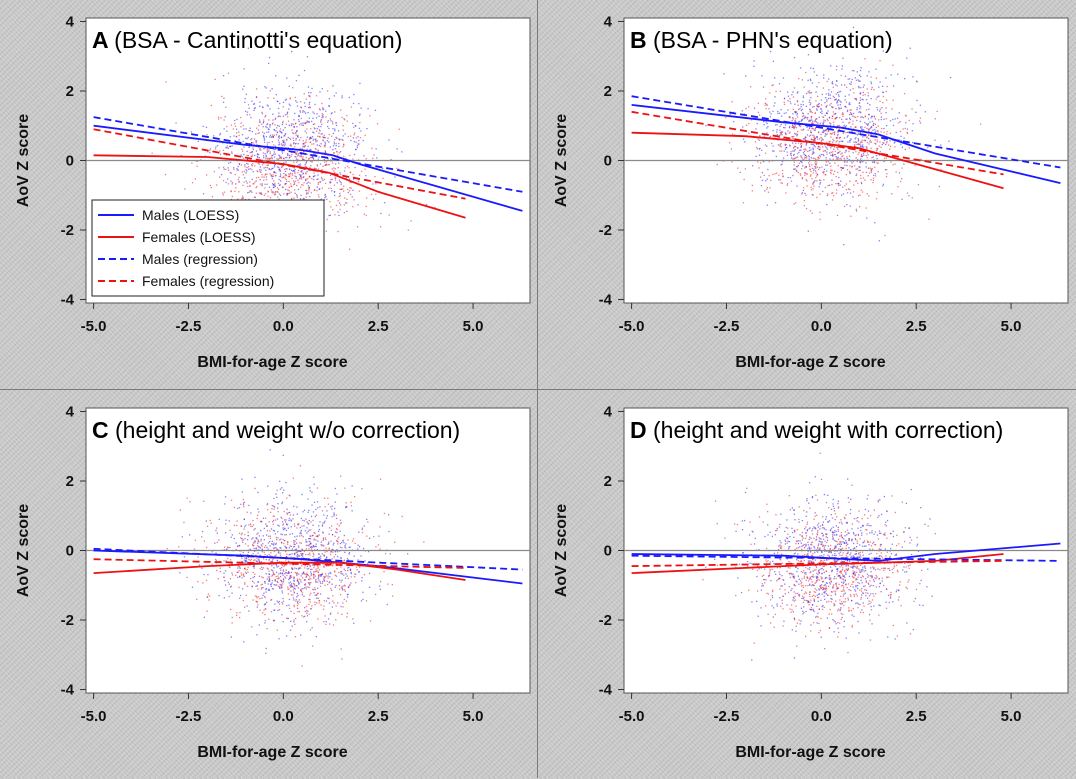 The image size is (1076, 779). Describe the element at coordinates (641, 40) in the screenshot. I see `panel-letter: B` at that location.